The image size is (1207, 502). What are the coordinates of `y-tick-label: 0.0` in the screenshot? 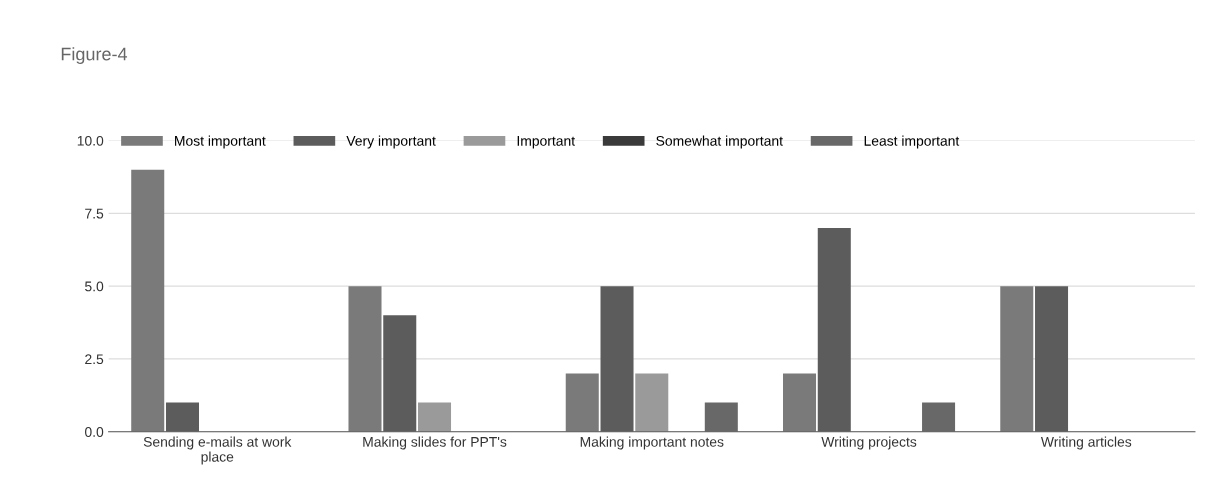 It's located at (94, 432).